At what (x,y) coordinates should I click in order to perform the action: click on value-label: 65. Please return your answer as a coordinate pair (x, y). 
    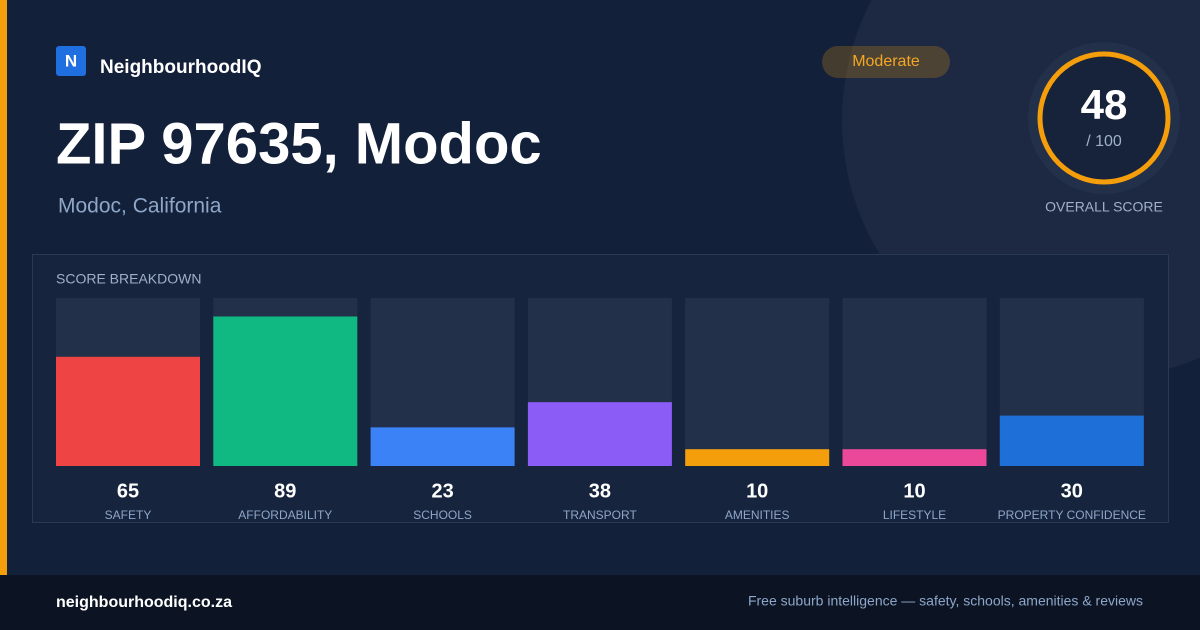
    Looking at the image, I should click on (128, 491).